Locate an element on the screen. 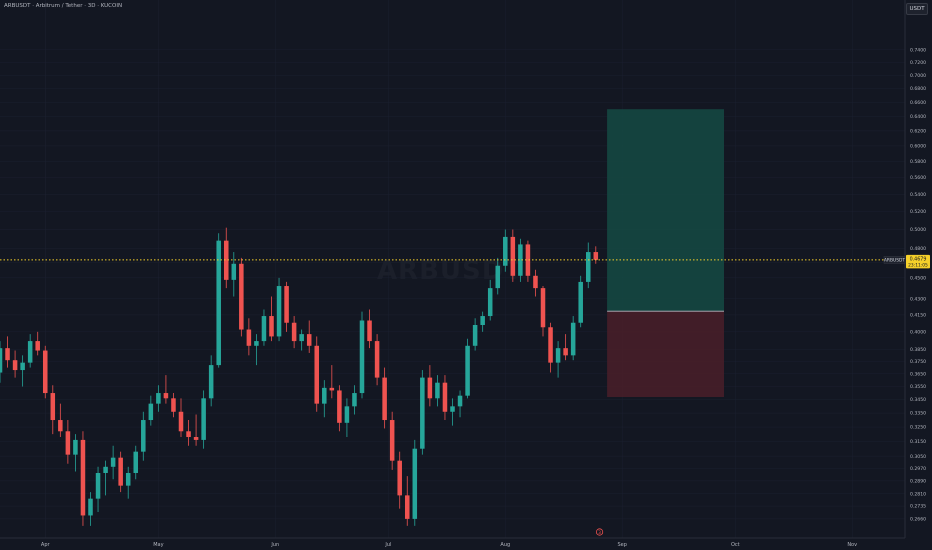 The width and height of the screenshot is (932, 550). event-marker-label: 3 is located at coordinates (599, 533).